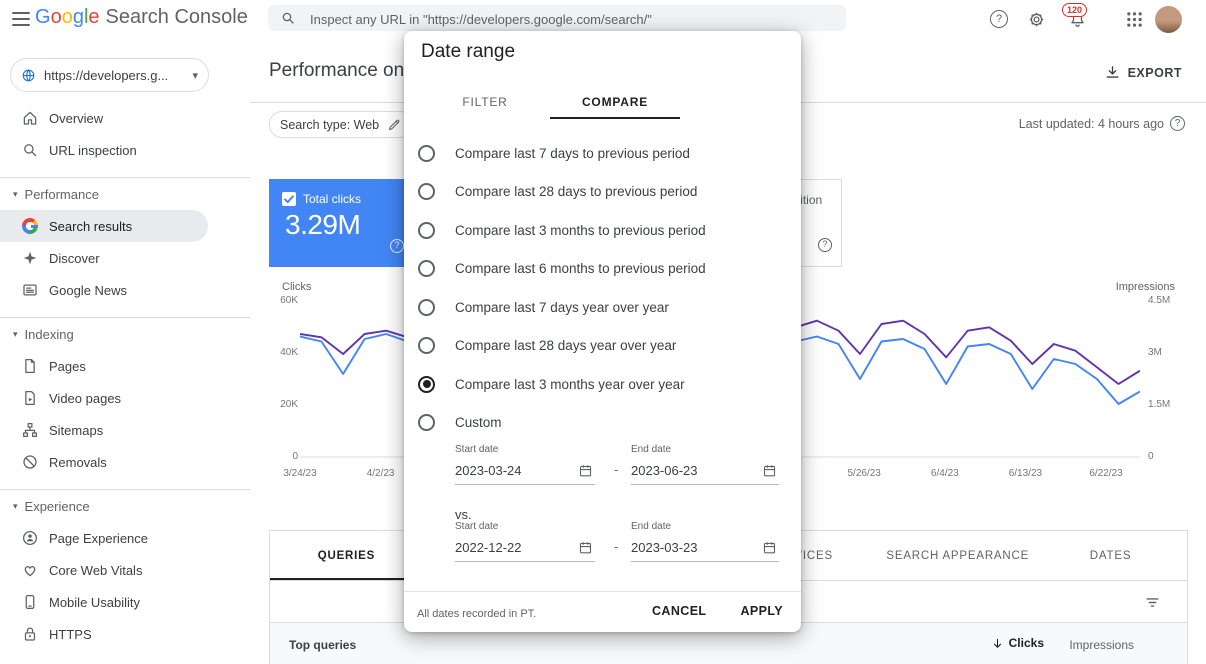 The height and width of the screenshot is (664, 1206). What do you see at coordinates (332, 199) in the screenshot?
I see `card-label: Total clicks` at bounding box center [332, 199].